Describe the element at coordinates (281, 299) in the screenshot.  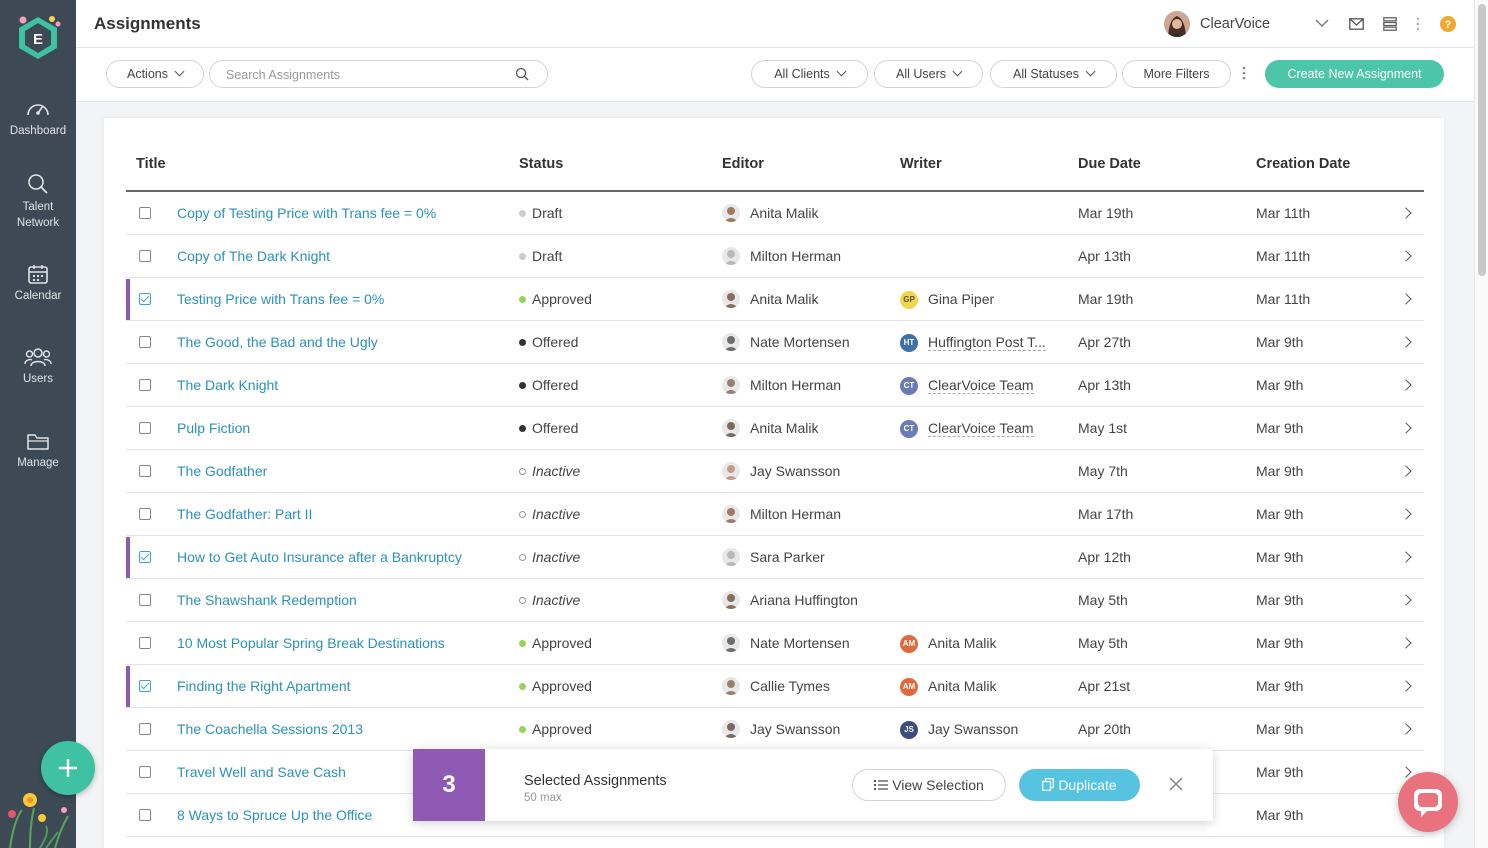
I see `assignment-title-link: Testing Price with Trans fee = 0%` at that location.